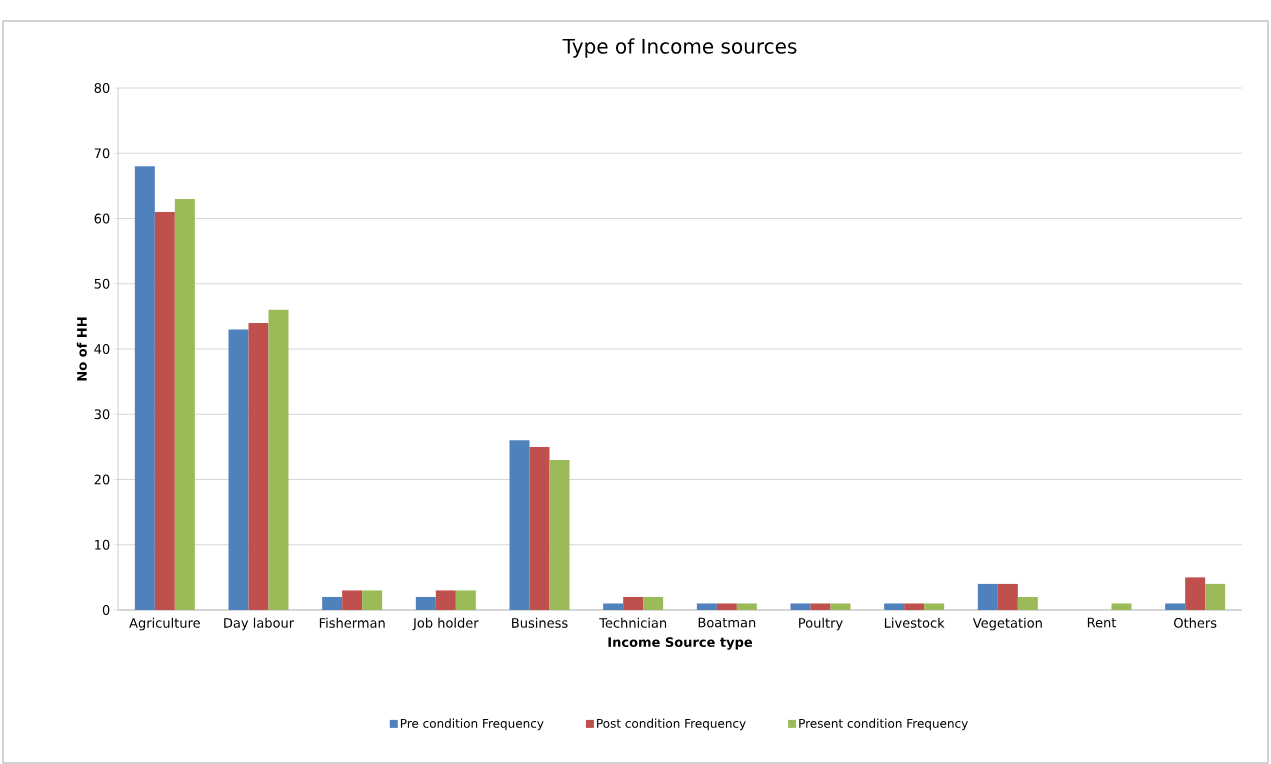 This screenshot has height=764, width=1271. What do you see at coordinates (1102, 622) in the screenshot?
I see `x-tick-label: Rent` at bounding box center [1102, 622].